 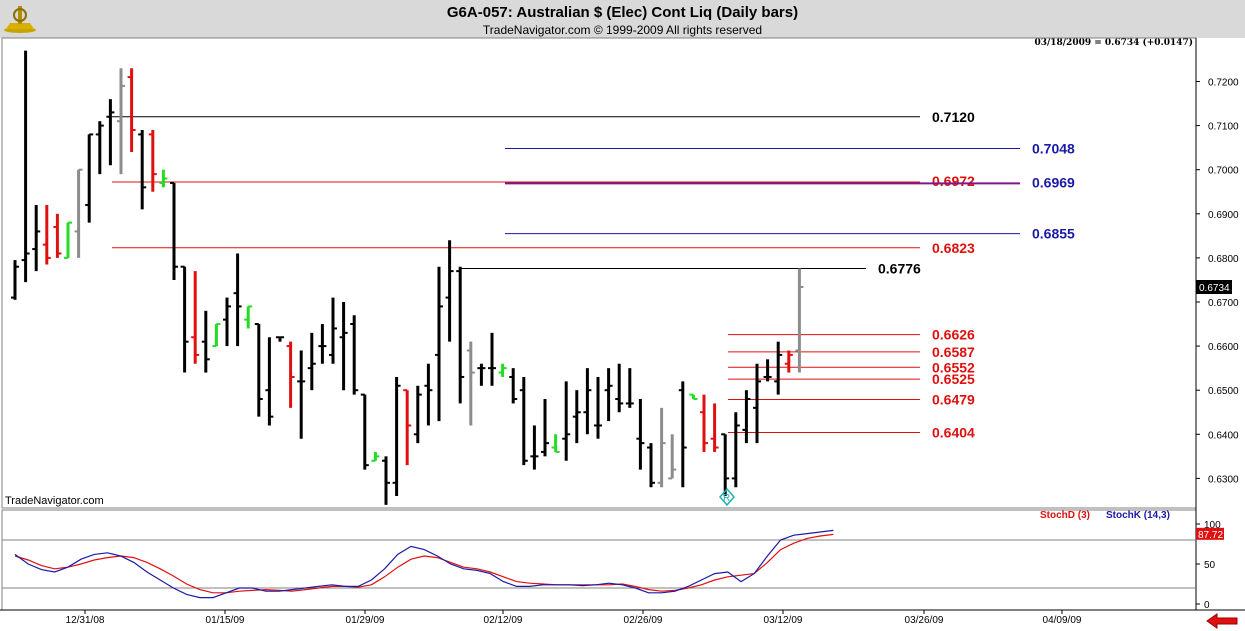 What do you see at coordinates (1062, 620) in the screenshot?
I see `x-tick-label: 04/09/09` at bounding box center [1062, 620].